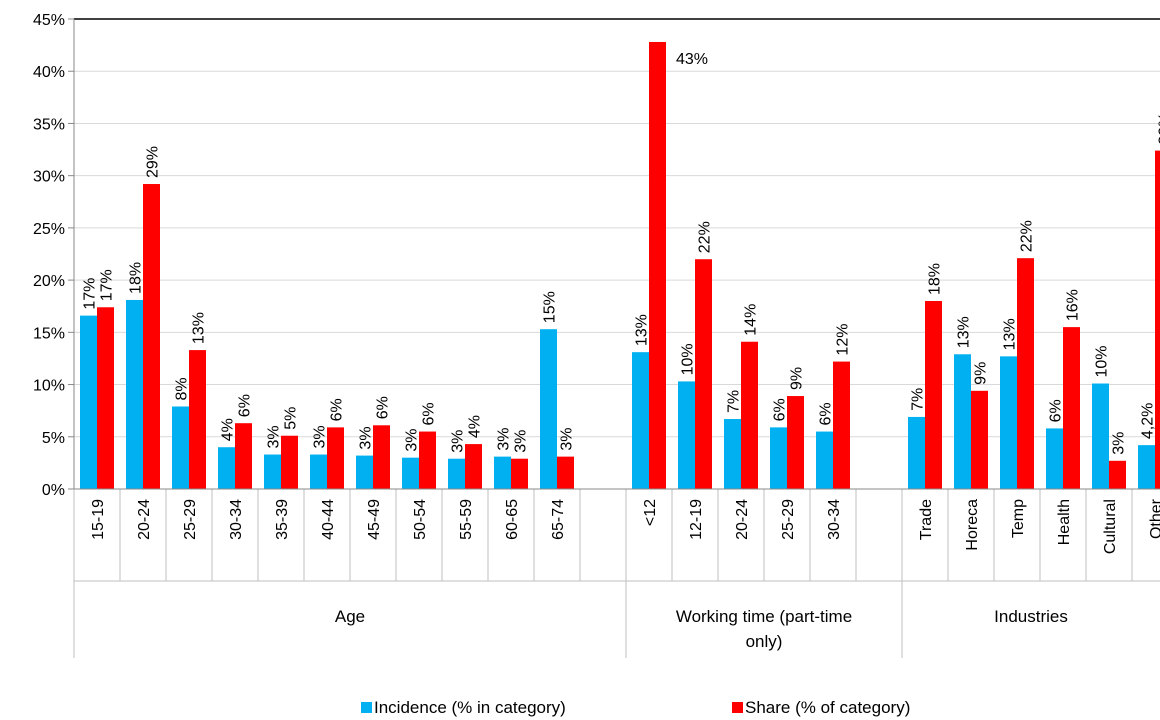  What do you see at coordinates (972, 525) in the screenshot?
I see `category-label: Horeca` at bounding box center [972, 525].